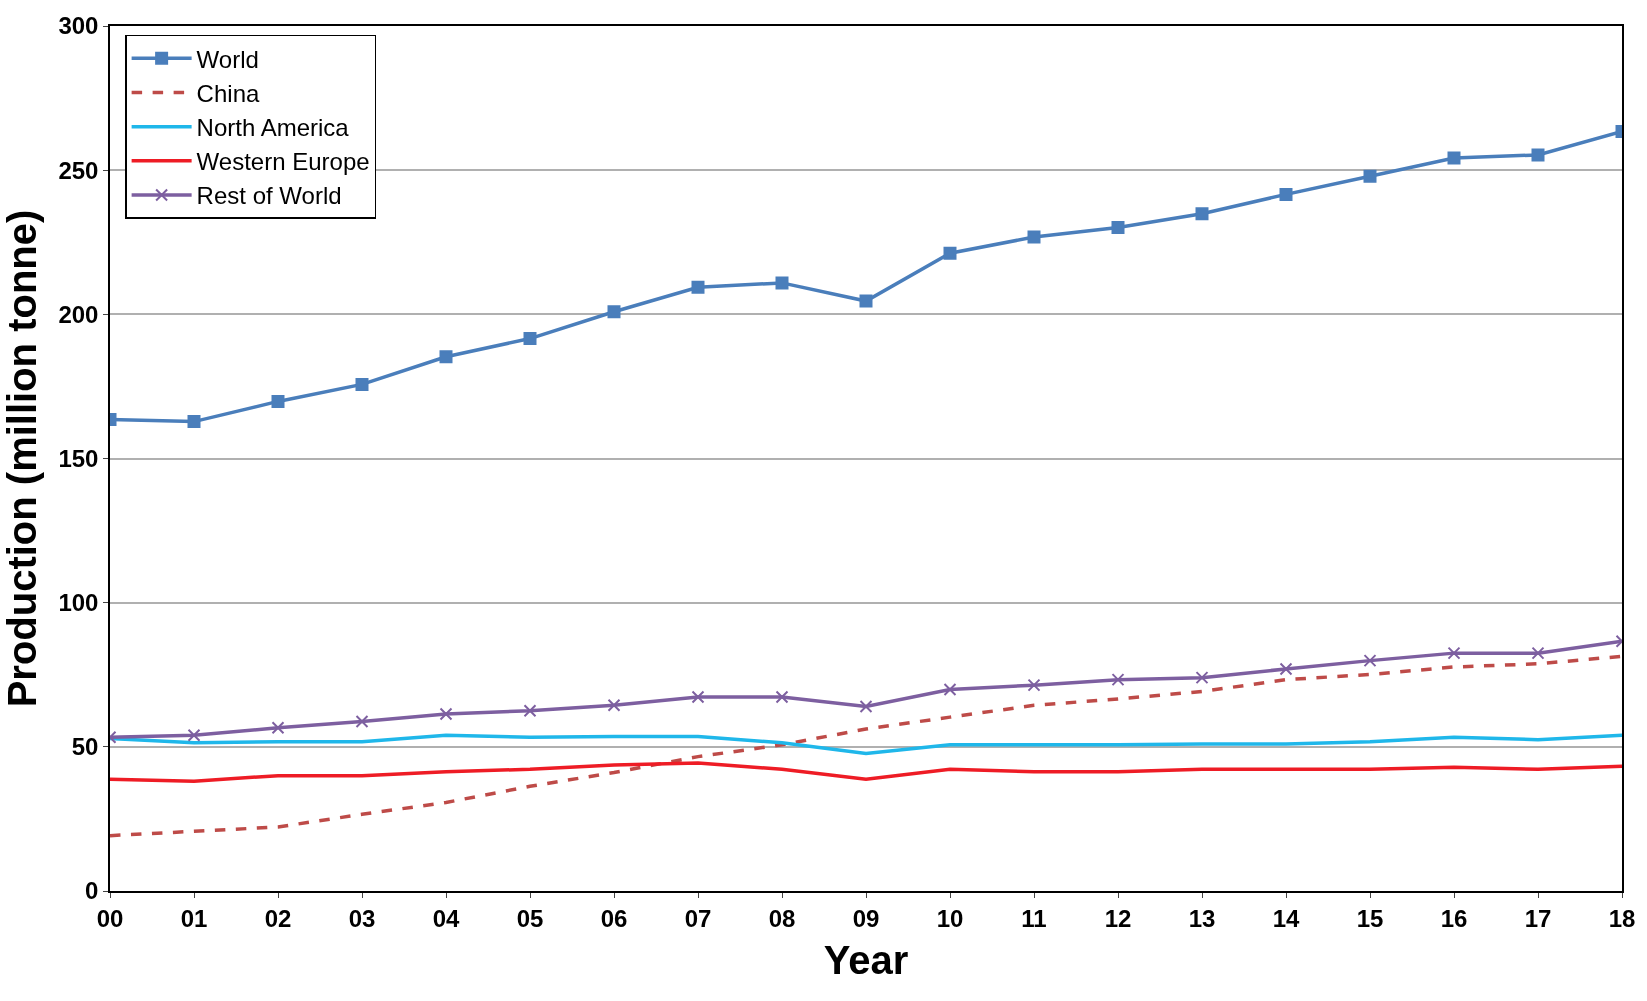 Image resolution: width=1647 pixels, height=1001 pixels. What do you see at coordinates (78, 603) in the screenshot?
I see `y-tick-label: 100` at bounding box center [78, 603].